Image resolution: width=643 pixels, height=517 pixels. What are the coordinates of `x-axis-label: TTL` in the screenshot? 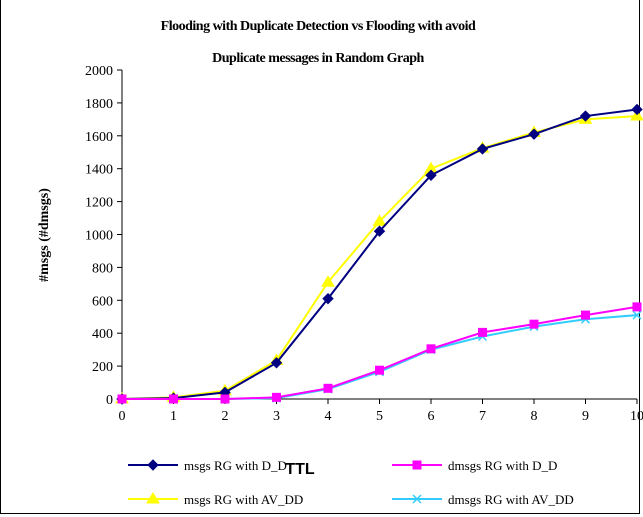 It's located at (300, 469).